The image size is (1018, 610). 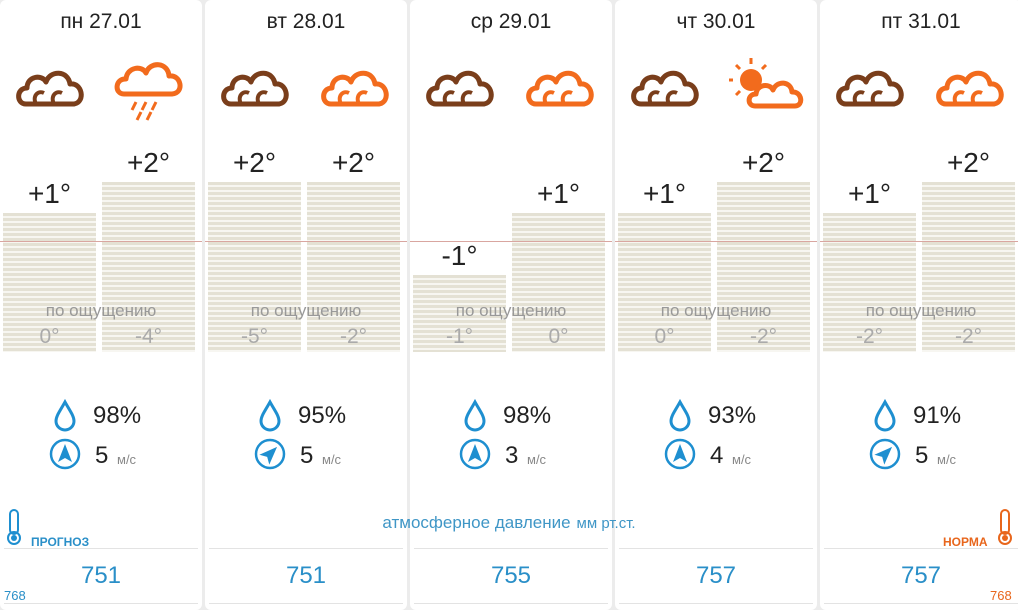 I want to click on temperature-value: -1°, so click(x=459, y=255).